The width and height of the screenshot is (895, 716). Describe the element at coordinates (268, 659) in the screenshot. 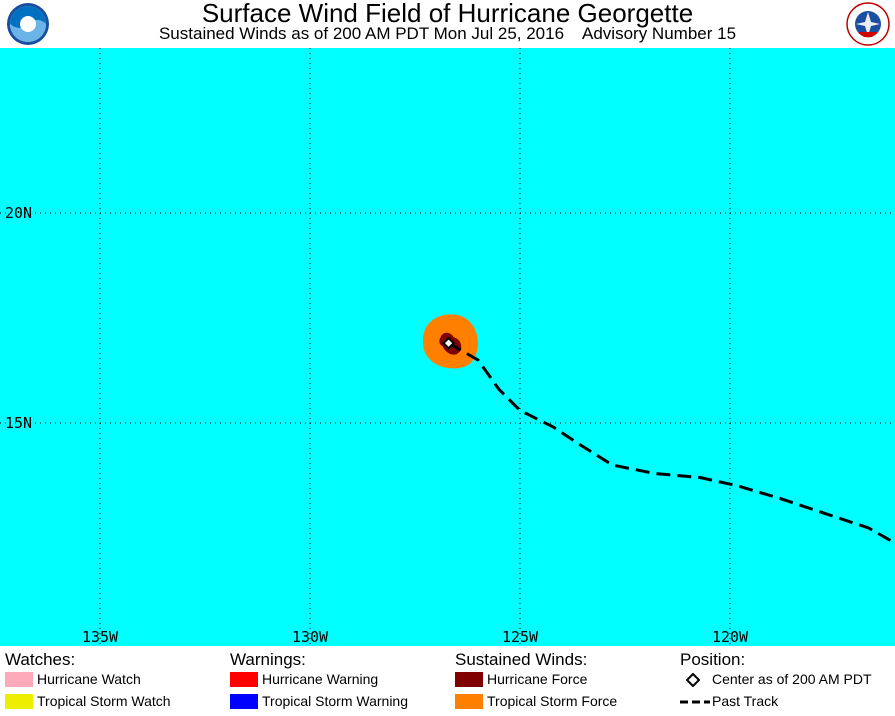

I see `legend-warnings-heading: Warnings:` at that location.